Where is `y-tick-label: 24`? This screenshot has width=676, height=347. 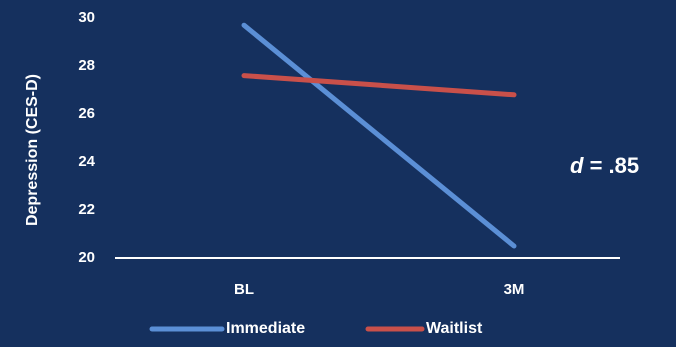 y-tick-label: 24 is located at coordinates (86, 161).